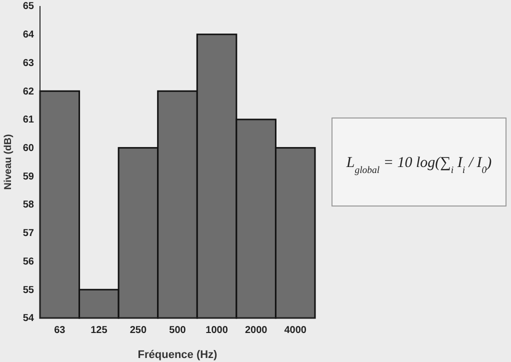 The height and width of the screenshot is (362, 511). Describe the element at coordinates (60, 330) in the screenshot. I see `x-tick-label: 63` at that location.